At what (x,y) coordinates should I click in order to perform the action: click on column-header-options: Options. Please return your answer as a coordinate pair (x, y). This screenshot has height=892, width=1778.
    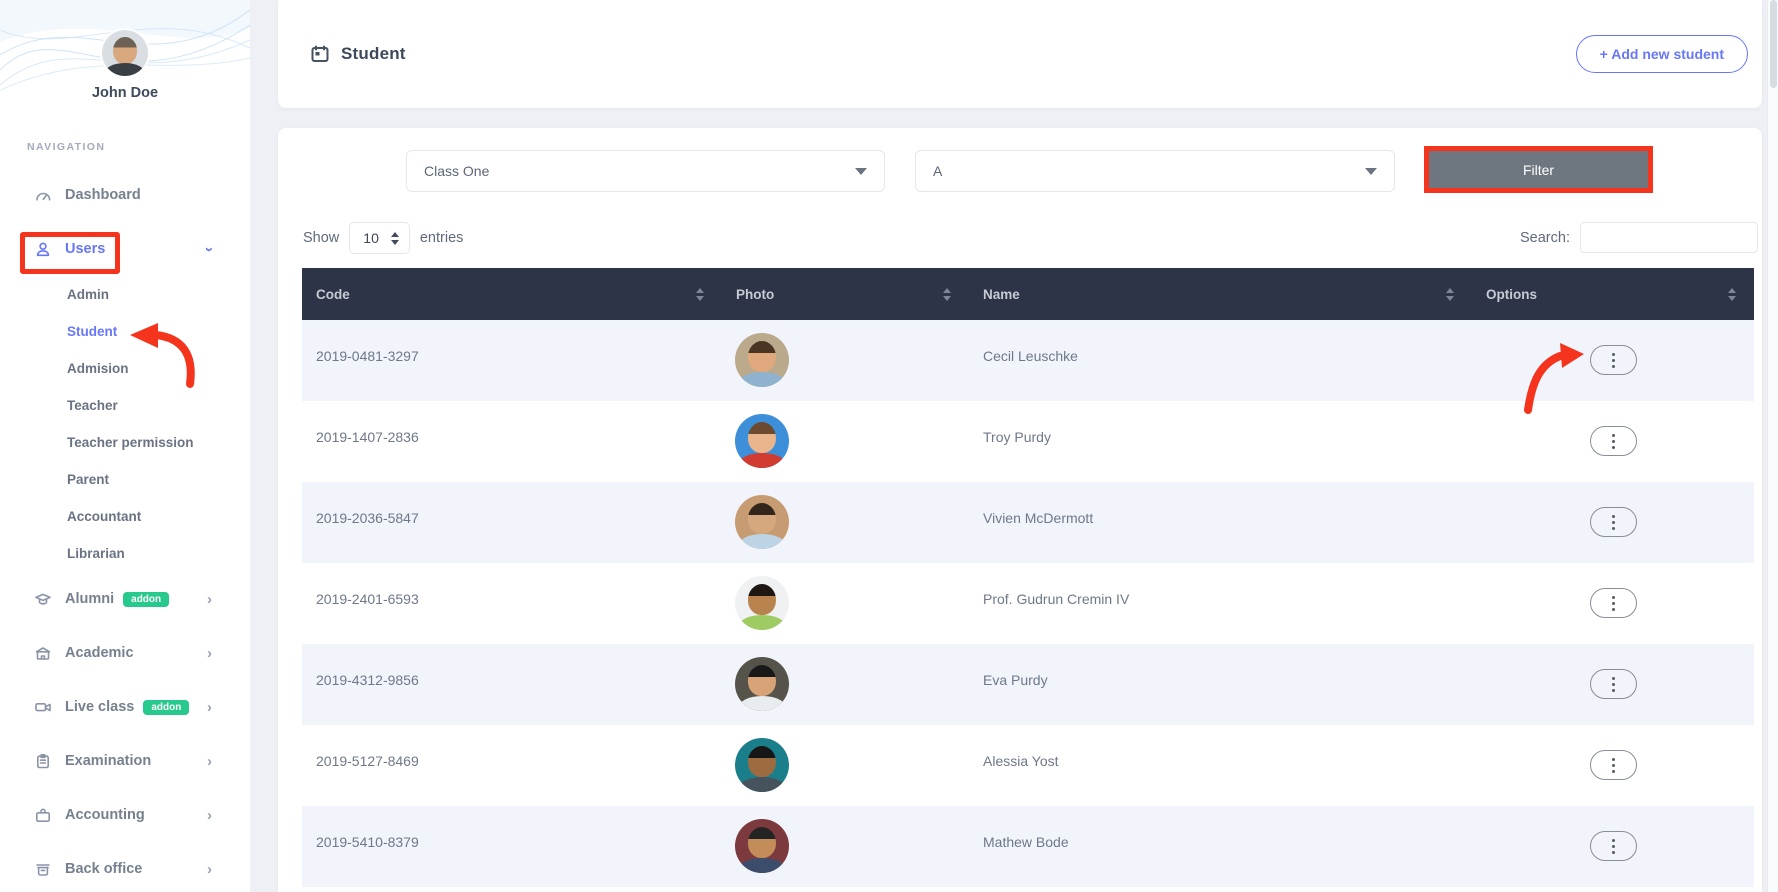
    Looking at the image, I should click on (1613, 294).